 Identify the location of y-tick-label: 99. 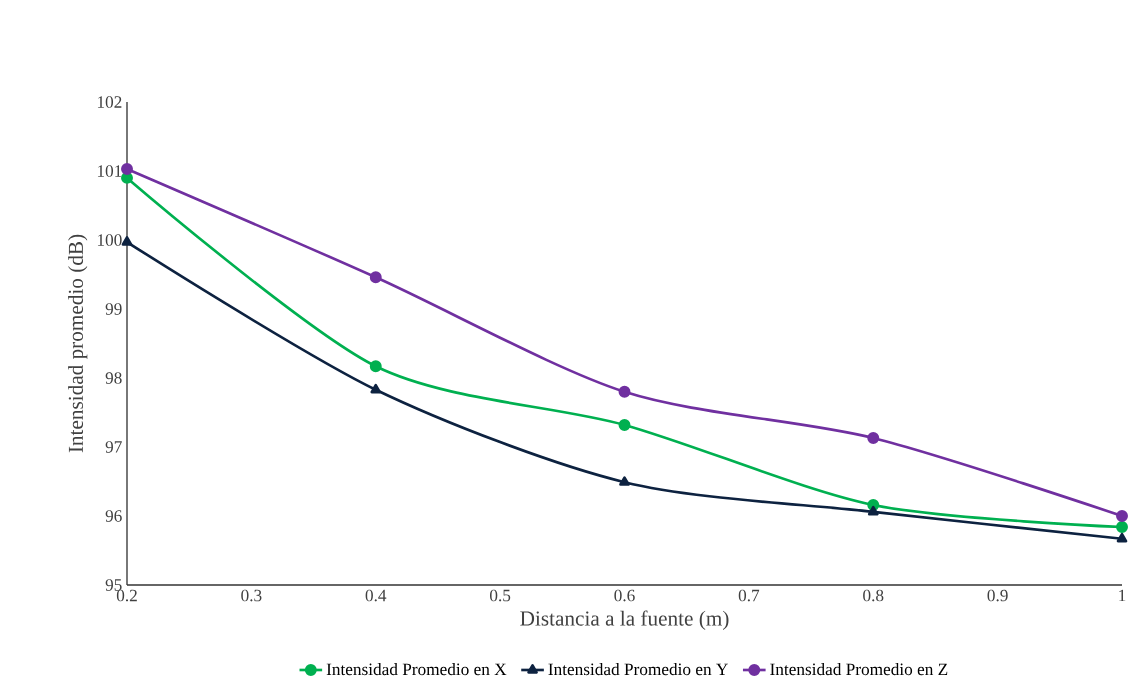
(113, 309).